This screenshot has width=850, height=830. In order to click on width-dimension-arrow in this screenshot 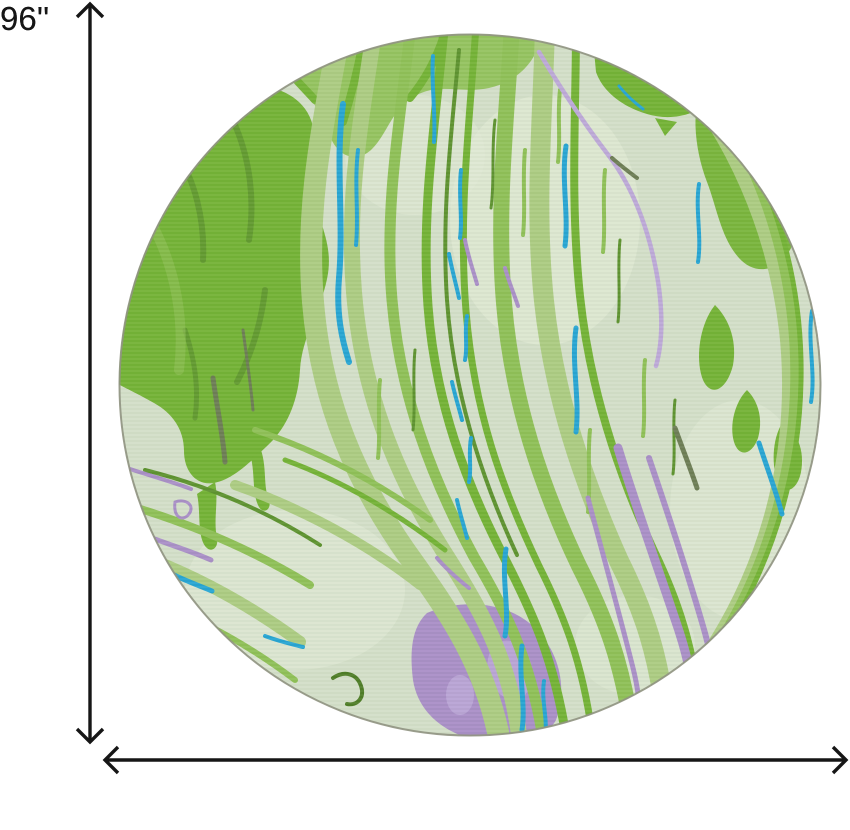, I will do `click(475, 760)`.